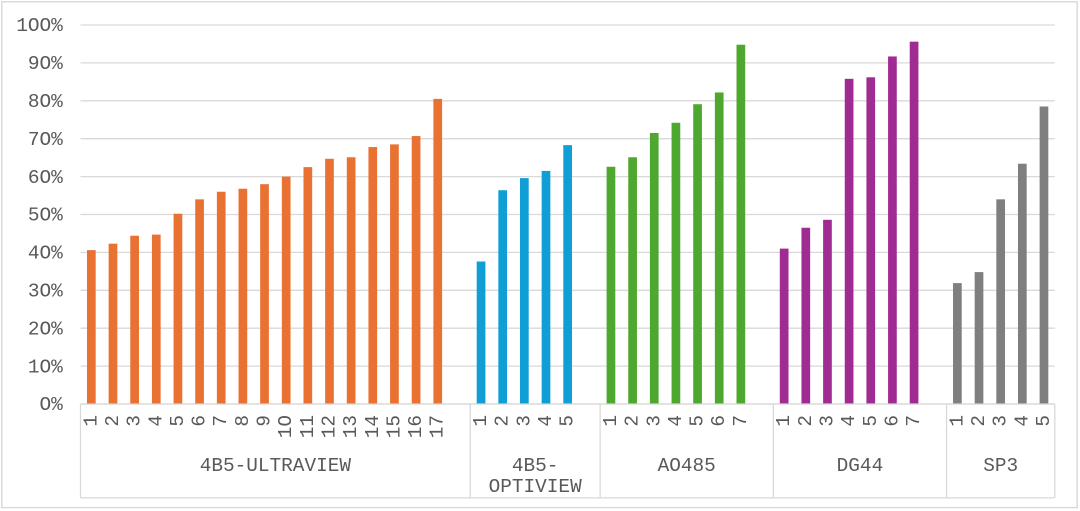 This screenshot has height=511, width=1080. What do you see at coordinates (687, 466) in the screenshot?
I see `svg-text: AO485` at bounding box center [687, 466].